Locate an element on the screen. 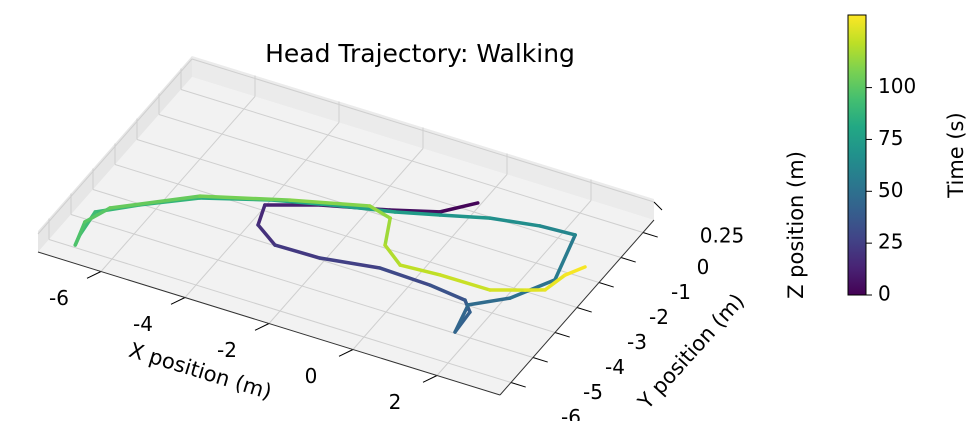 Image resolution: width=971 pixels, height=421 pixels. y-tick-label: -2 is located at coordinates (659, 317).